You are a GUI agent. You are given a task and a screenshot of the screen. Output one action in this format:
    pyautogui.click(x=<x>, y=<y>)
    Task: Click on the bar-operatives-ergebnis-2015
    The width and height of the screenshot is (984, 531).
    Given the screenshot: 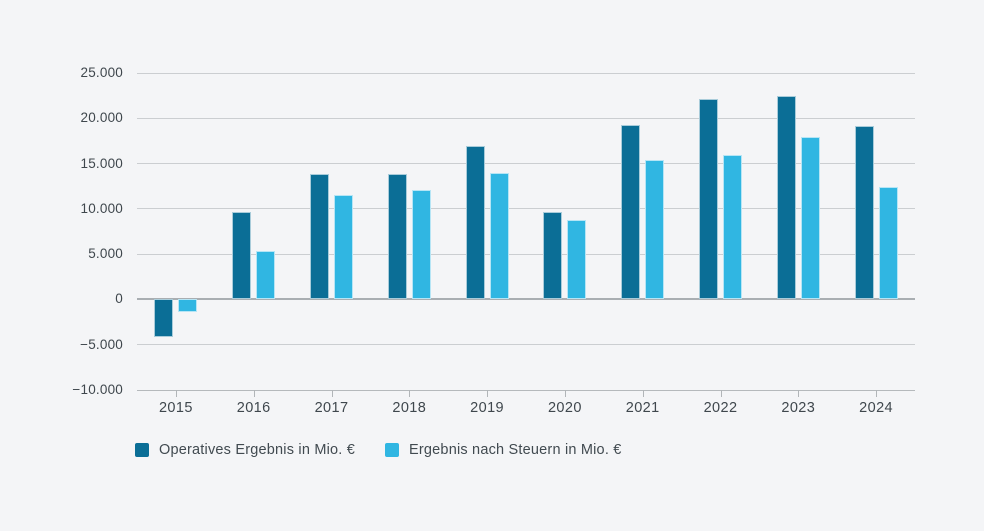 What is the action you would take?
    pyautogui.click(x=164, y=318)
    